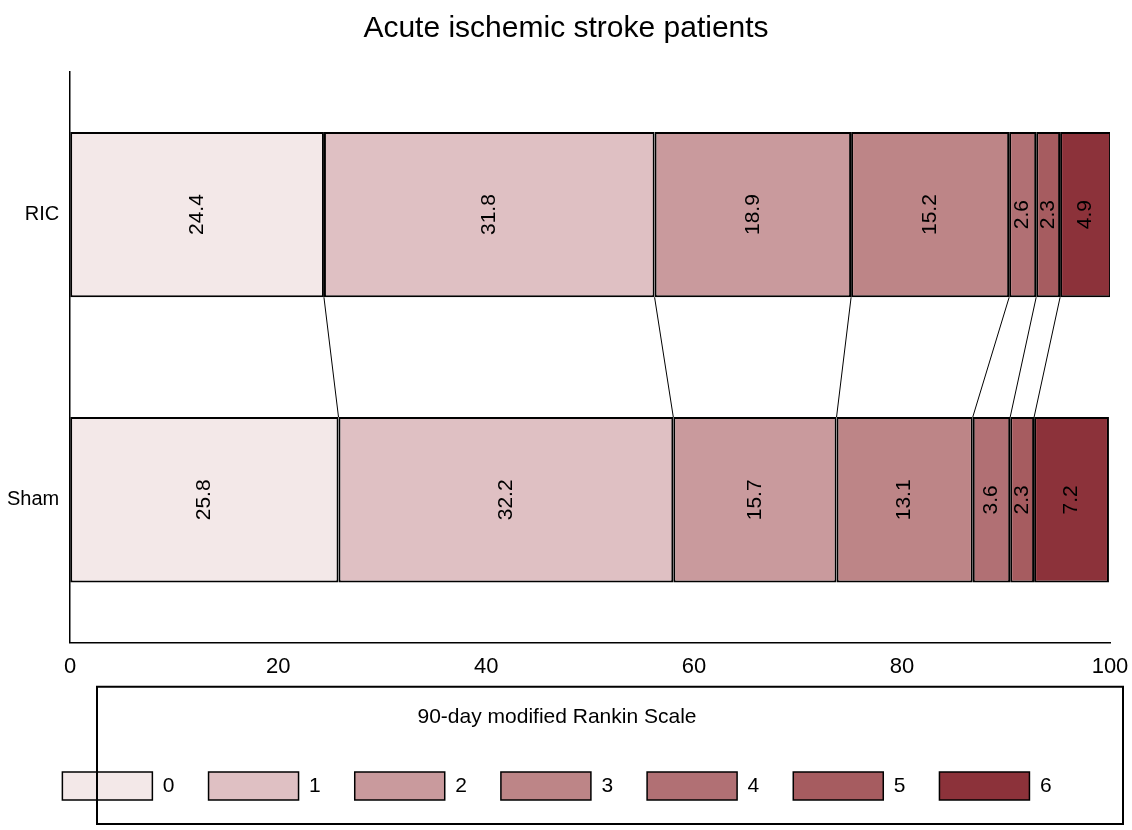 The width and height of the screenshot is (1132, 830). I want to click on data-label: 7.2, so click(1070, 500).